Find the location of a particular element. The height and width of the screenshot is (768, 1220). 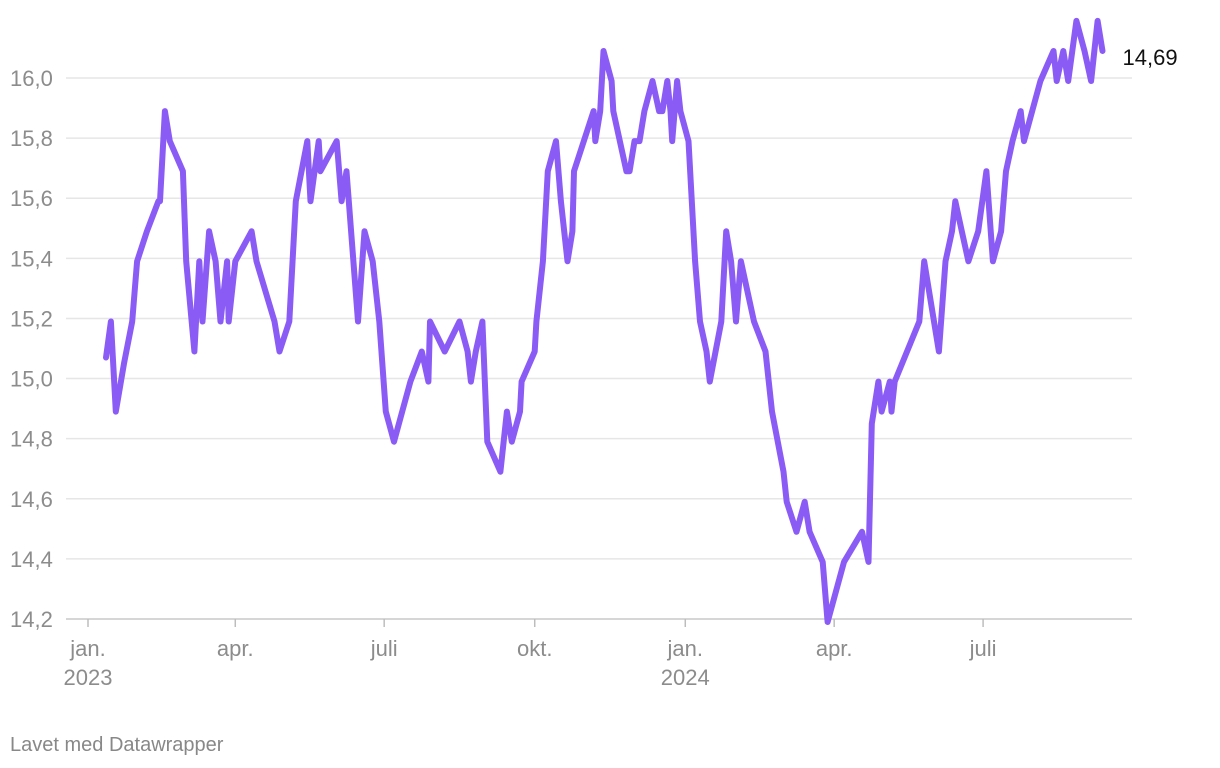

end-value-label: 14,69 is located at coordinates (1150, 57).